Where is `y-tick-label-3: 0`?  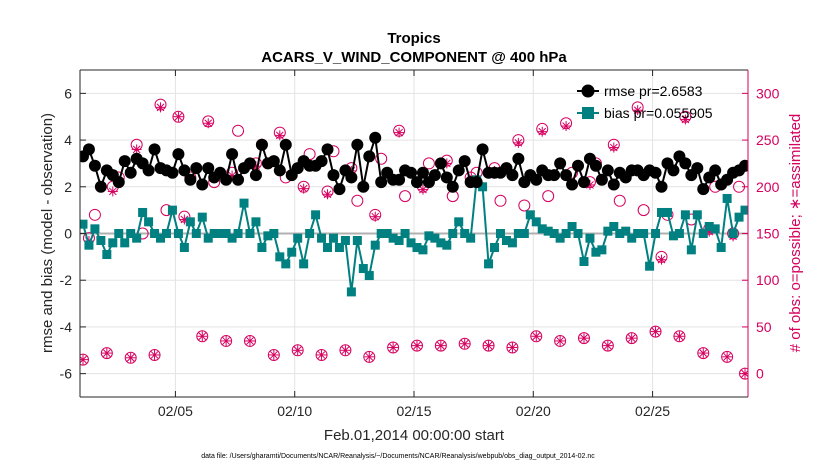 y-tick-label-3: 0 is located at coordinates (68, 234).